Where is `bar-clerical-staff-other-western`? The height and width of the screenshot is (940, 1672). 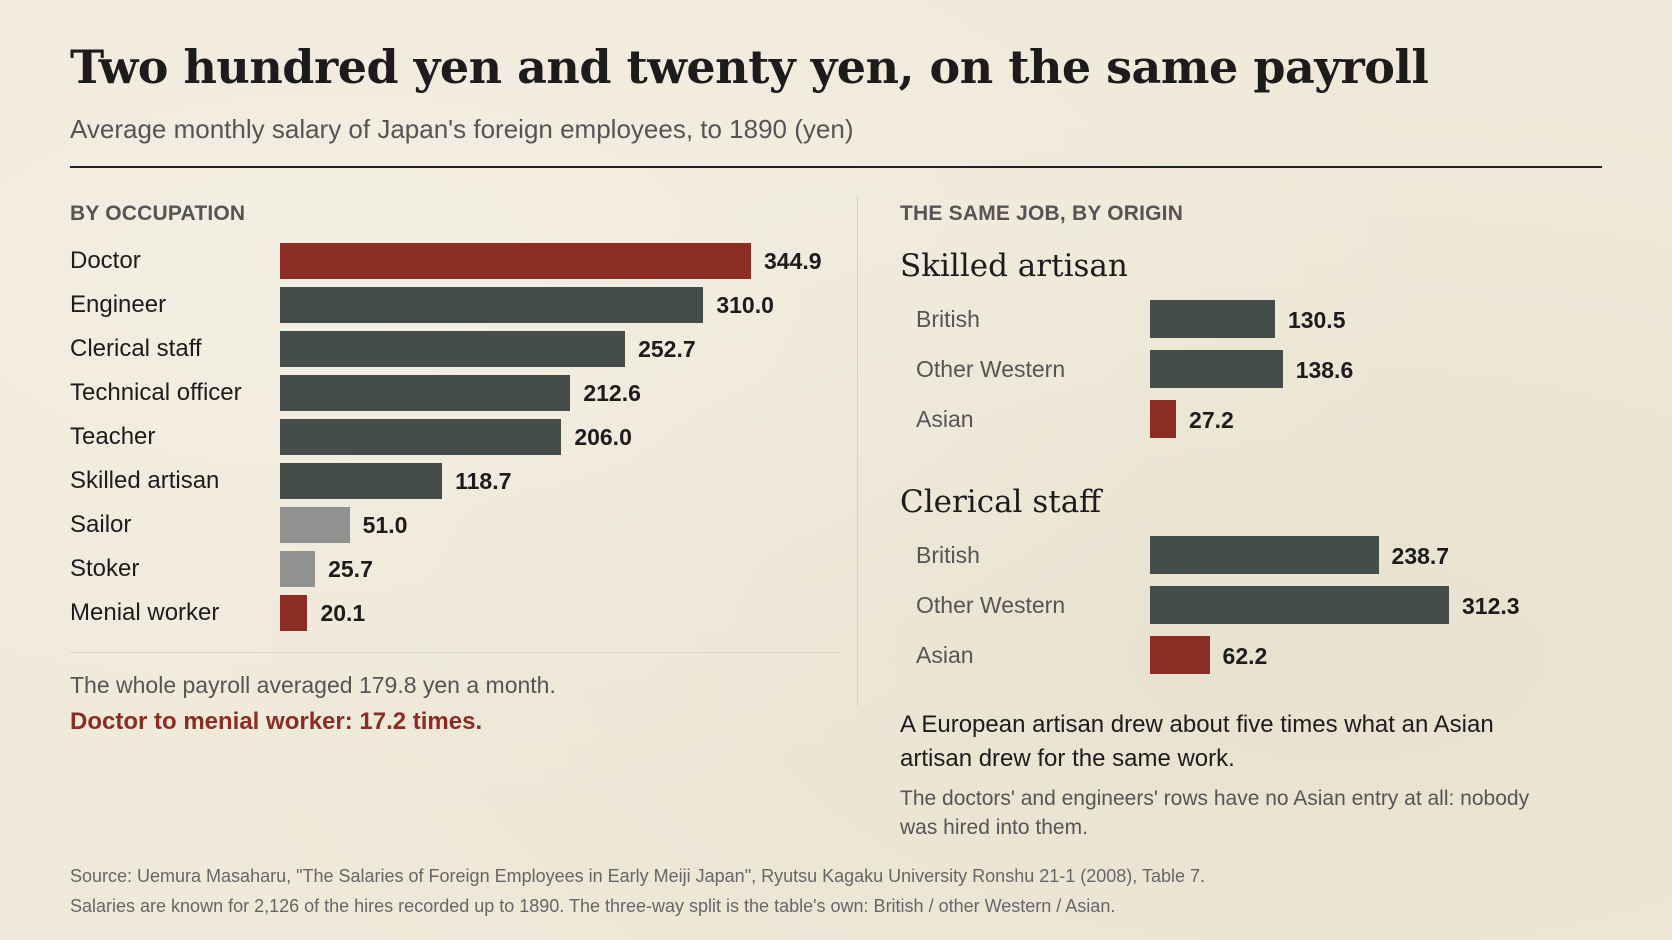 bar-clerical-staff-other-western is located at coordinates (1299, 605).